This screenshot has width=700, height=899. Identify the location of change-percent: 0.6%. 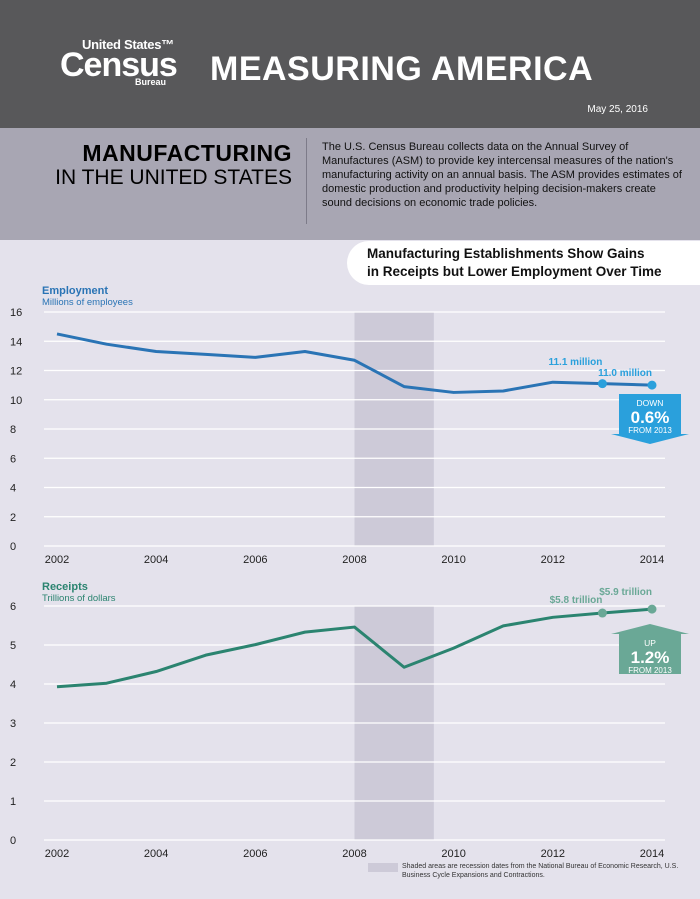
(650, 417).